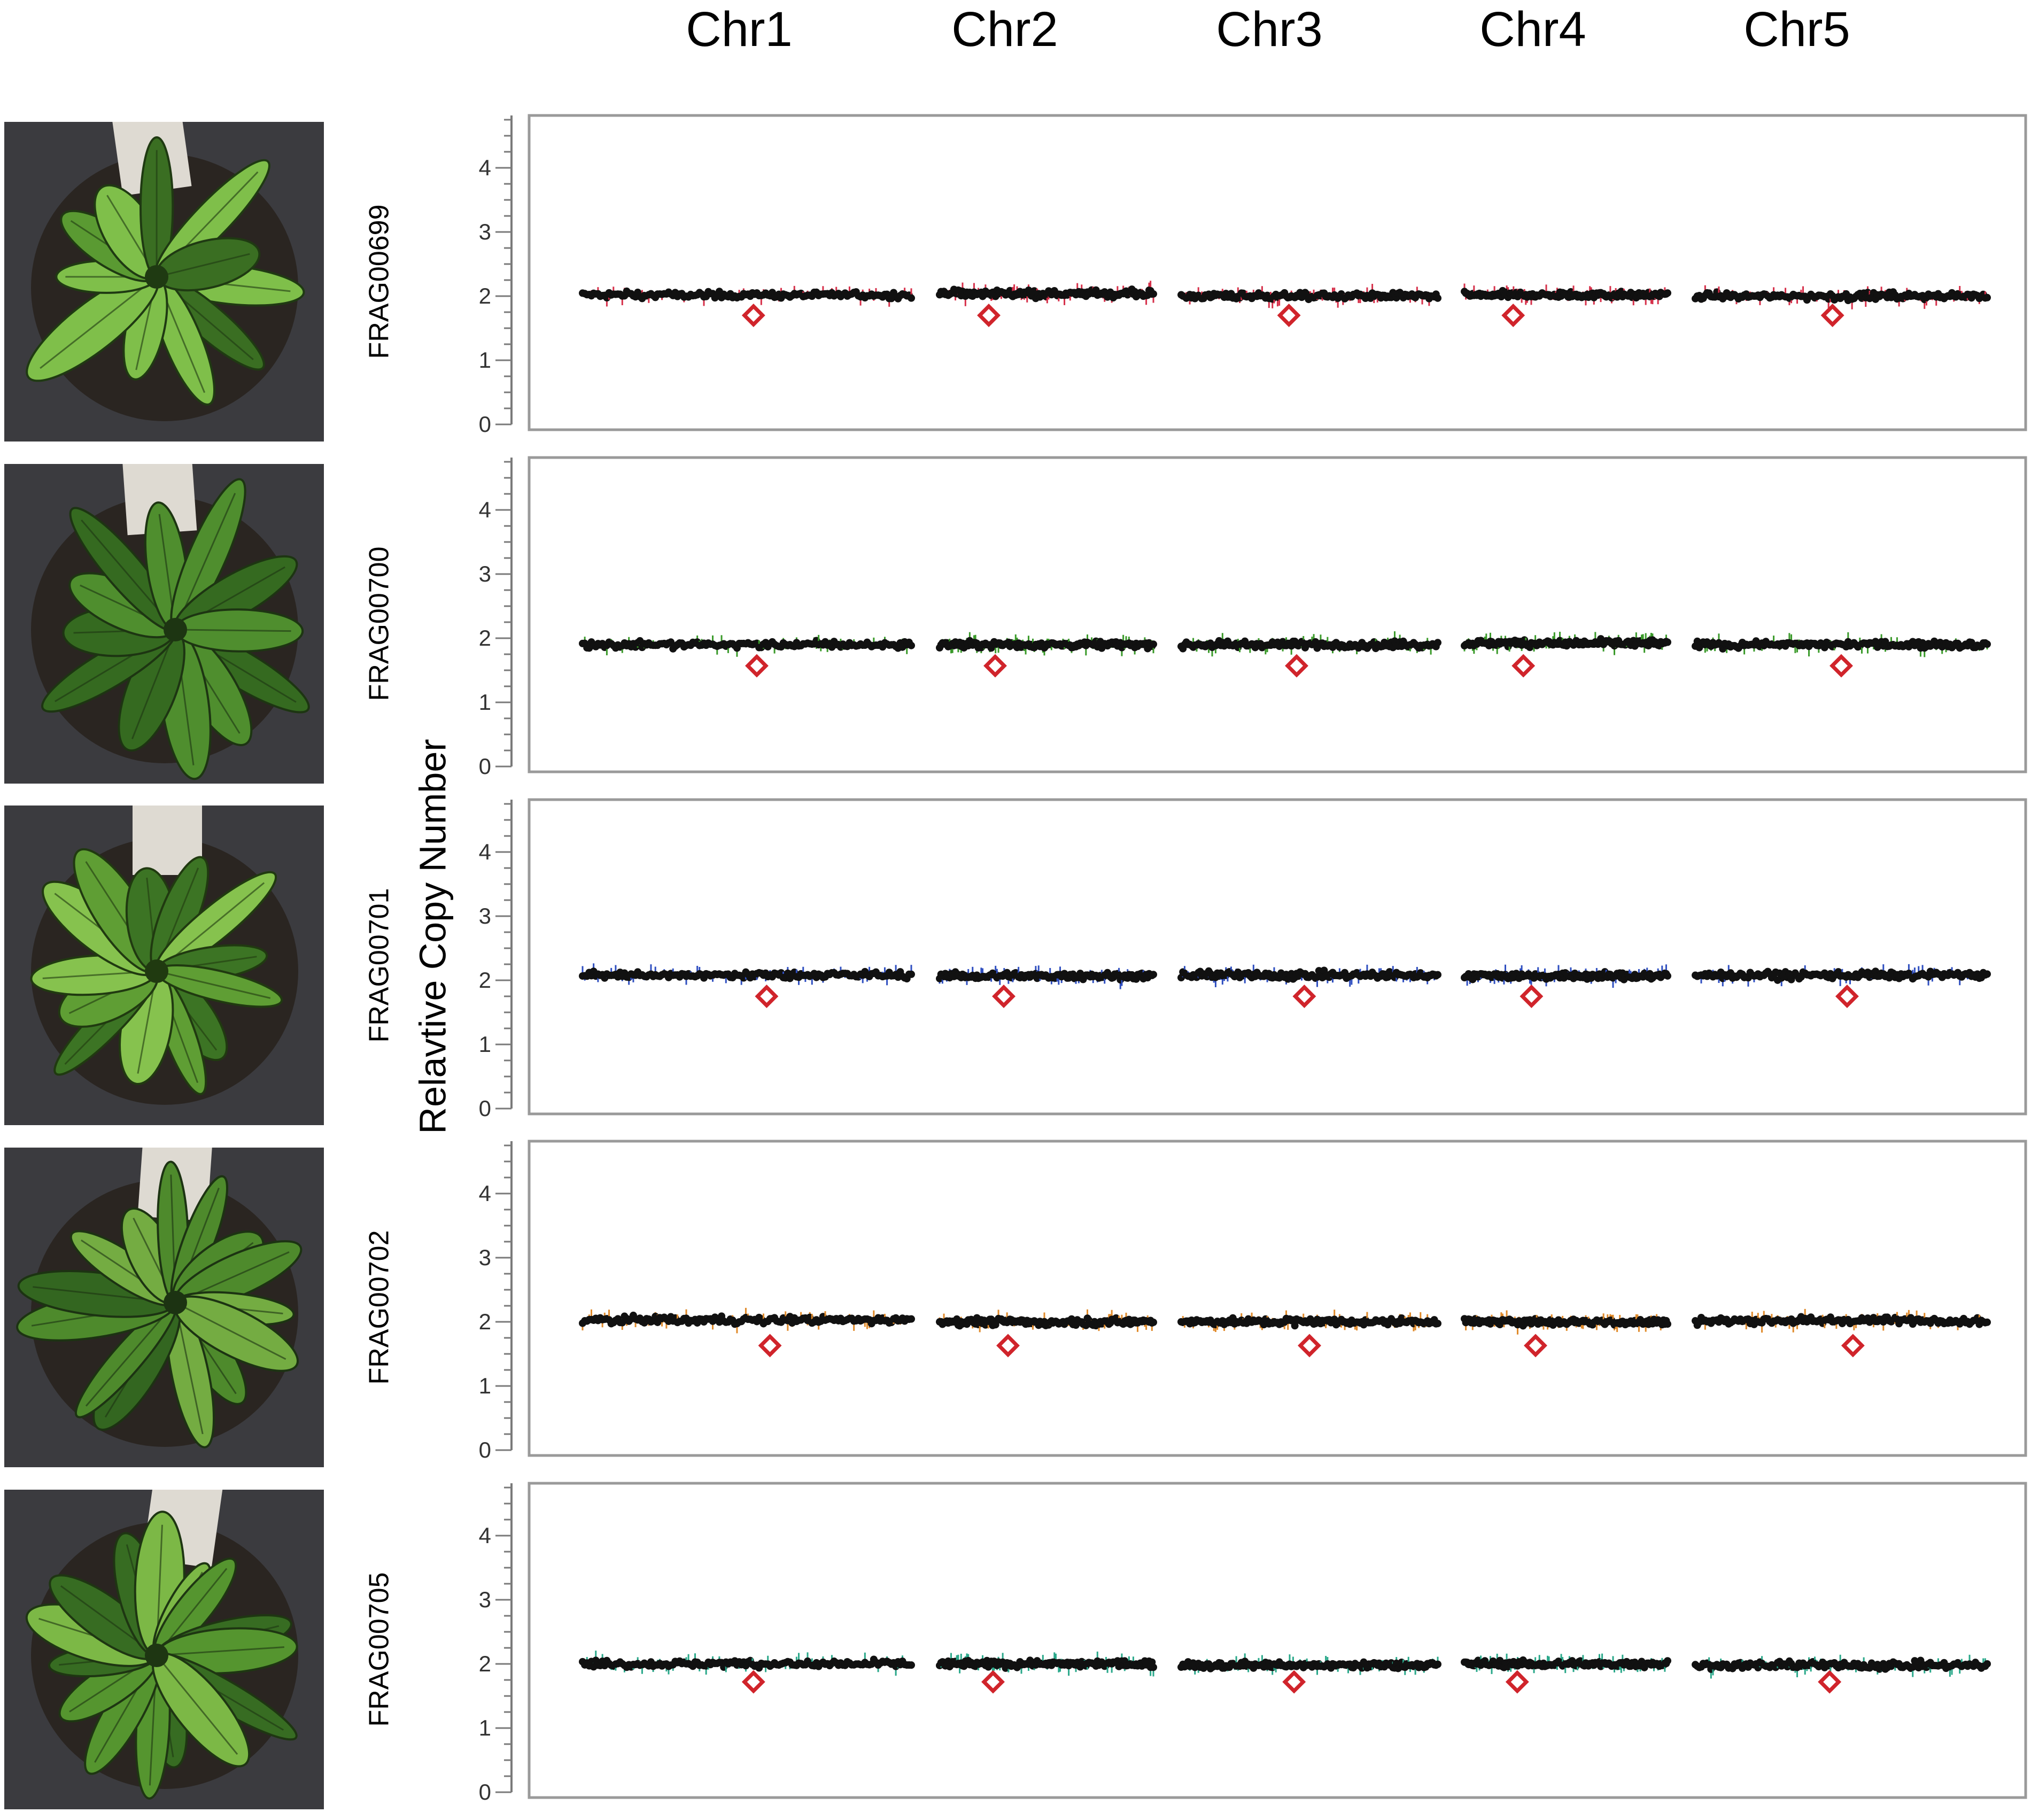 This screenshot has width=2031, height=1820. Describe the element at coordinates (1532, 30) in the screenshot. I see `chromosome-label-chr4: Chr4` at that location.